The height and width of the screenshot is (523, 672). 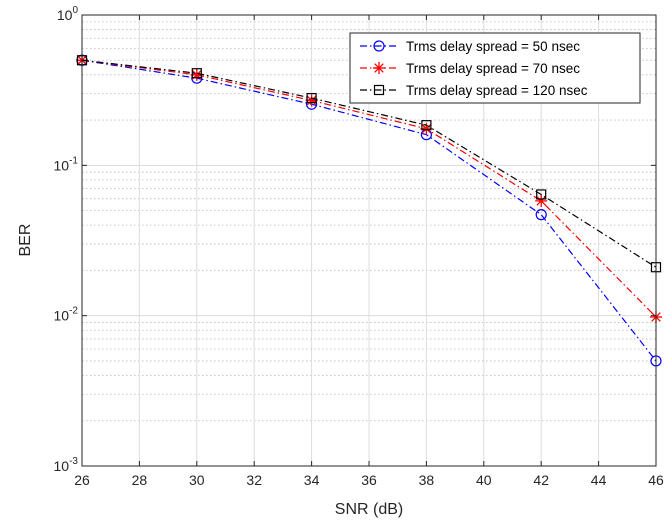 What do you see at coordinates (254, 480) in the screenshot?
I see `x-tick-label: 32` at bounding box center [254, 480].